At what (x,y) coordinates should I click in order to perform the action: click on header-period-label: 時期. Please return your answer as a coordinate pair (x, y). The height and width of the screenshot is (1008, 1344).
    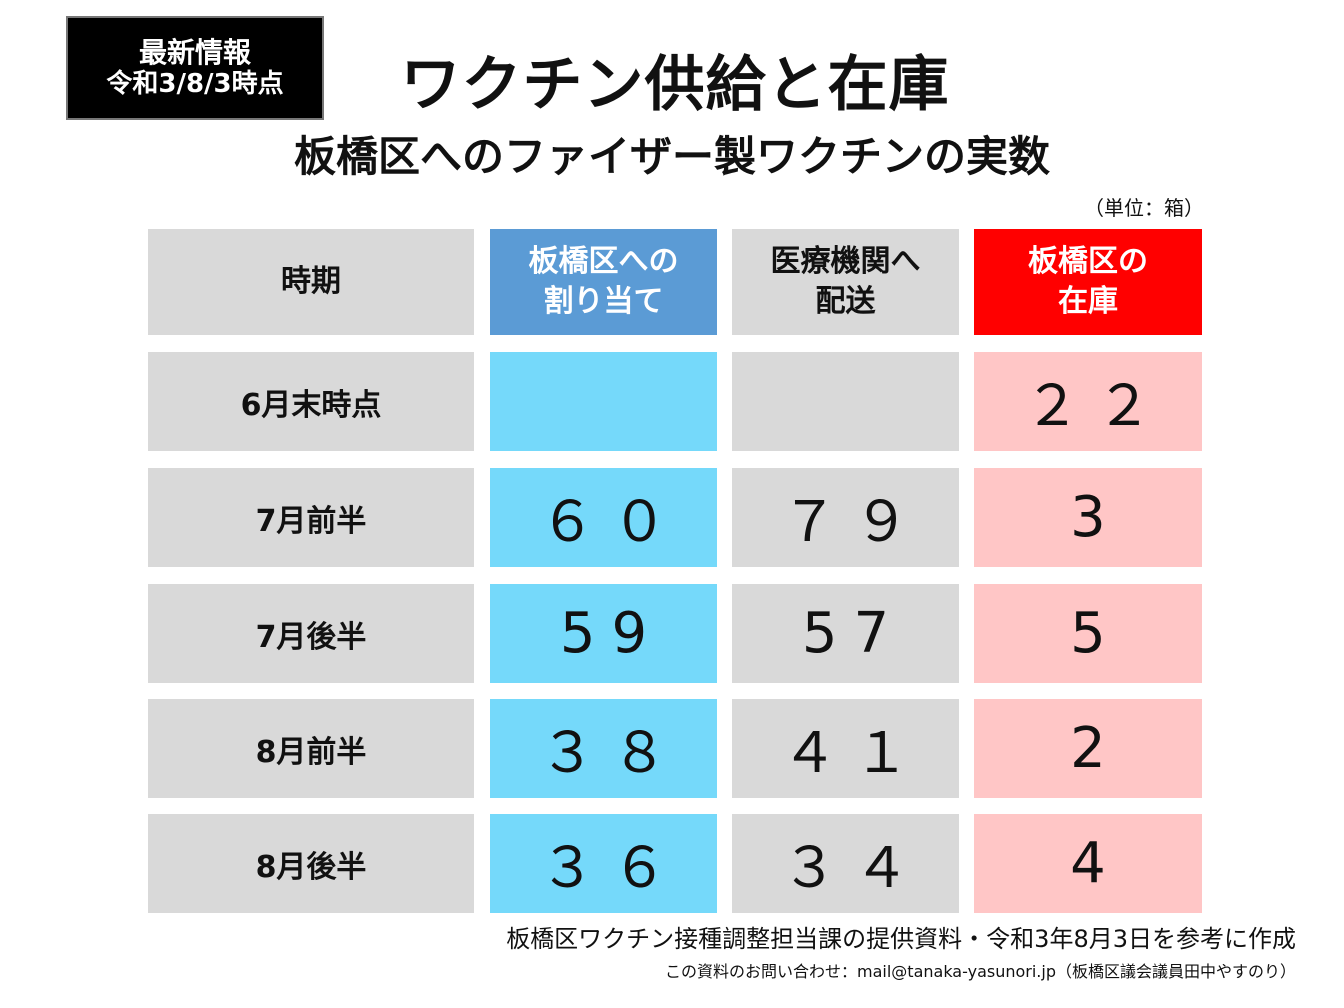
    Looking at the image, I should click on (311, 281).